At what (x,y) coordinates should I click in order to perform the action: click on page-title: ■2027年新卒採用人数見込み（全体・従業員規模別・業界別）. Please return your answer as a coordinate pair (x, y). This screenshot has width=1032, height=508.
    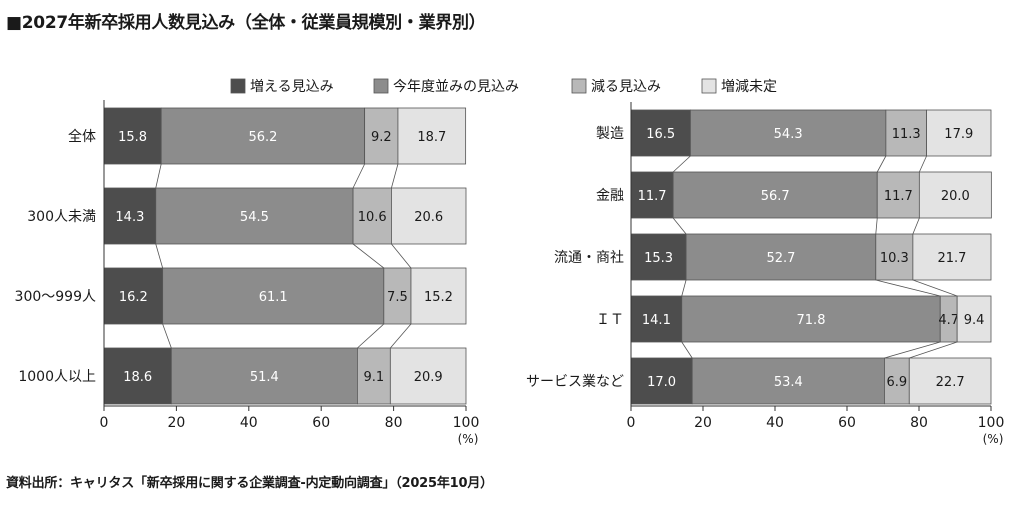
    Looking at the image, I should click on (246, 23).